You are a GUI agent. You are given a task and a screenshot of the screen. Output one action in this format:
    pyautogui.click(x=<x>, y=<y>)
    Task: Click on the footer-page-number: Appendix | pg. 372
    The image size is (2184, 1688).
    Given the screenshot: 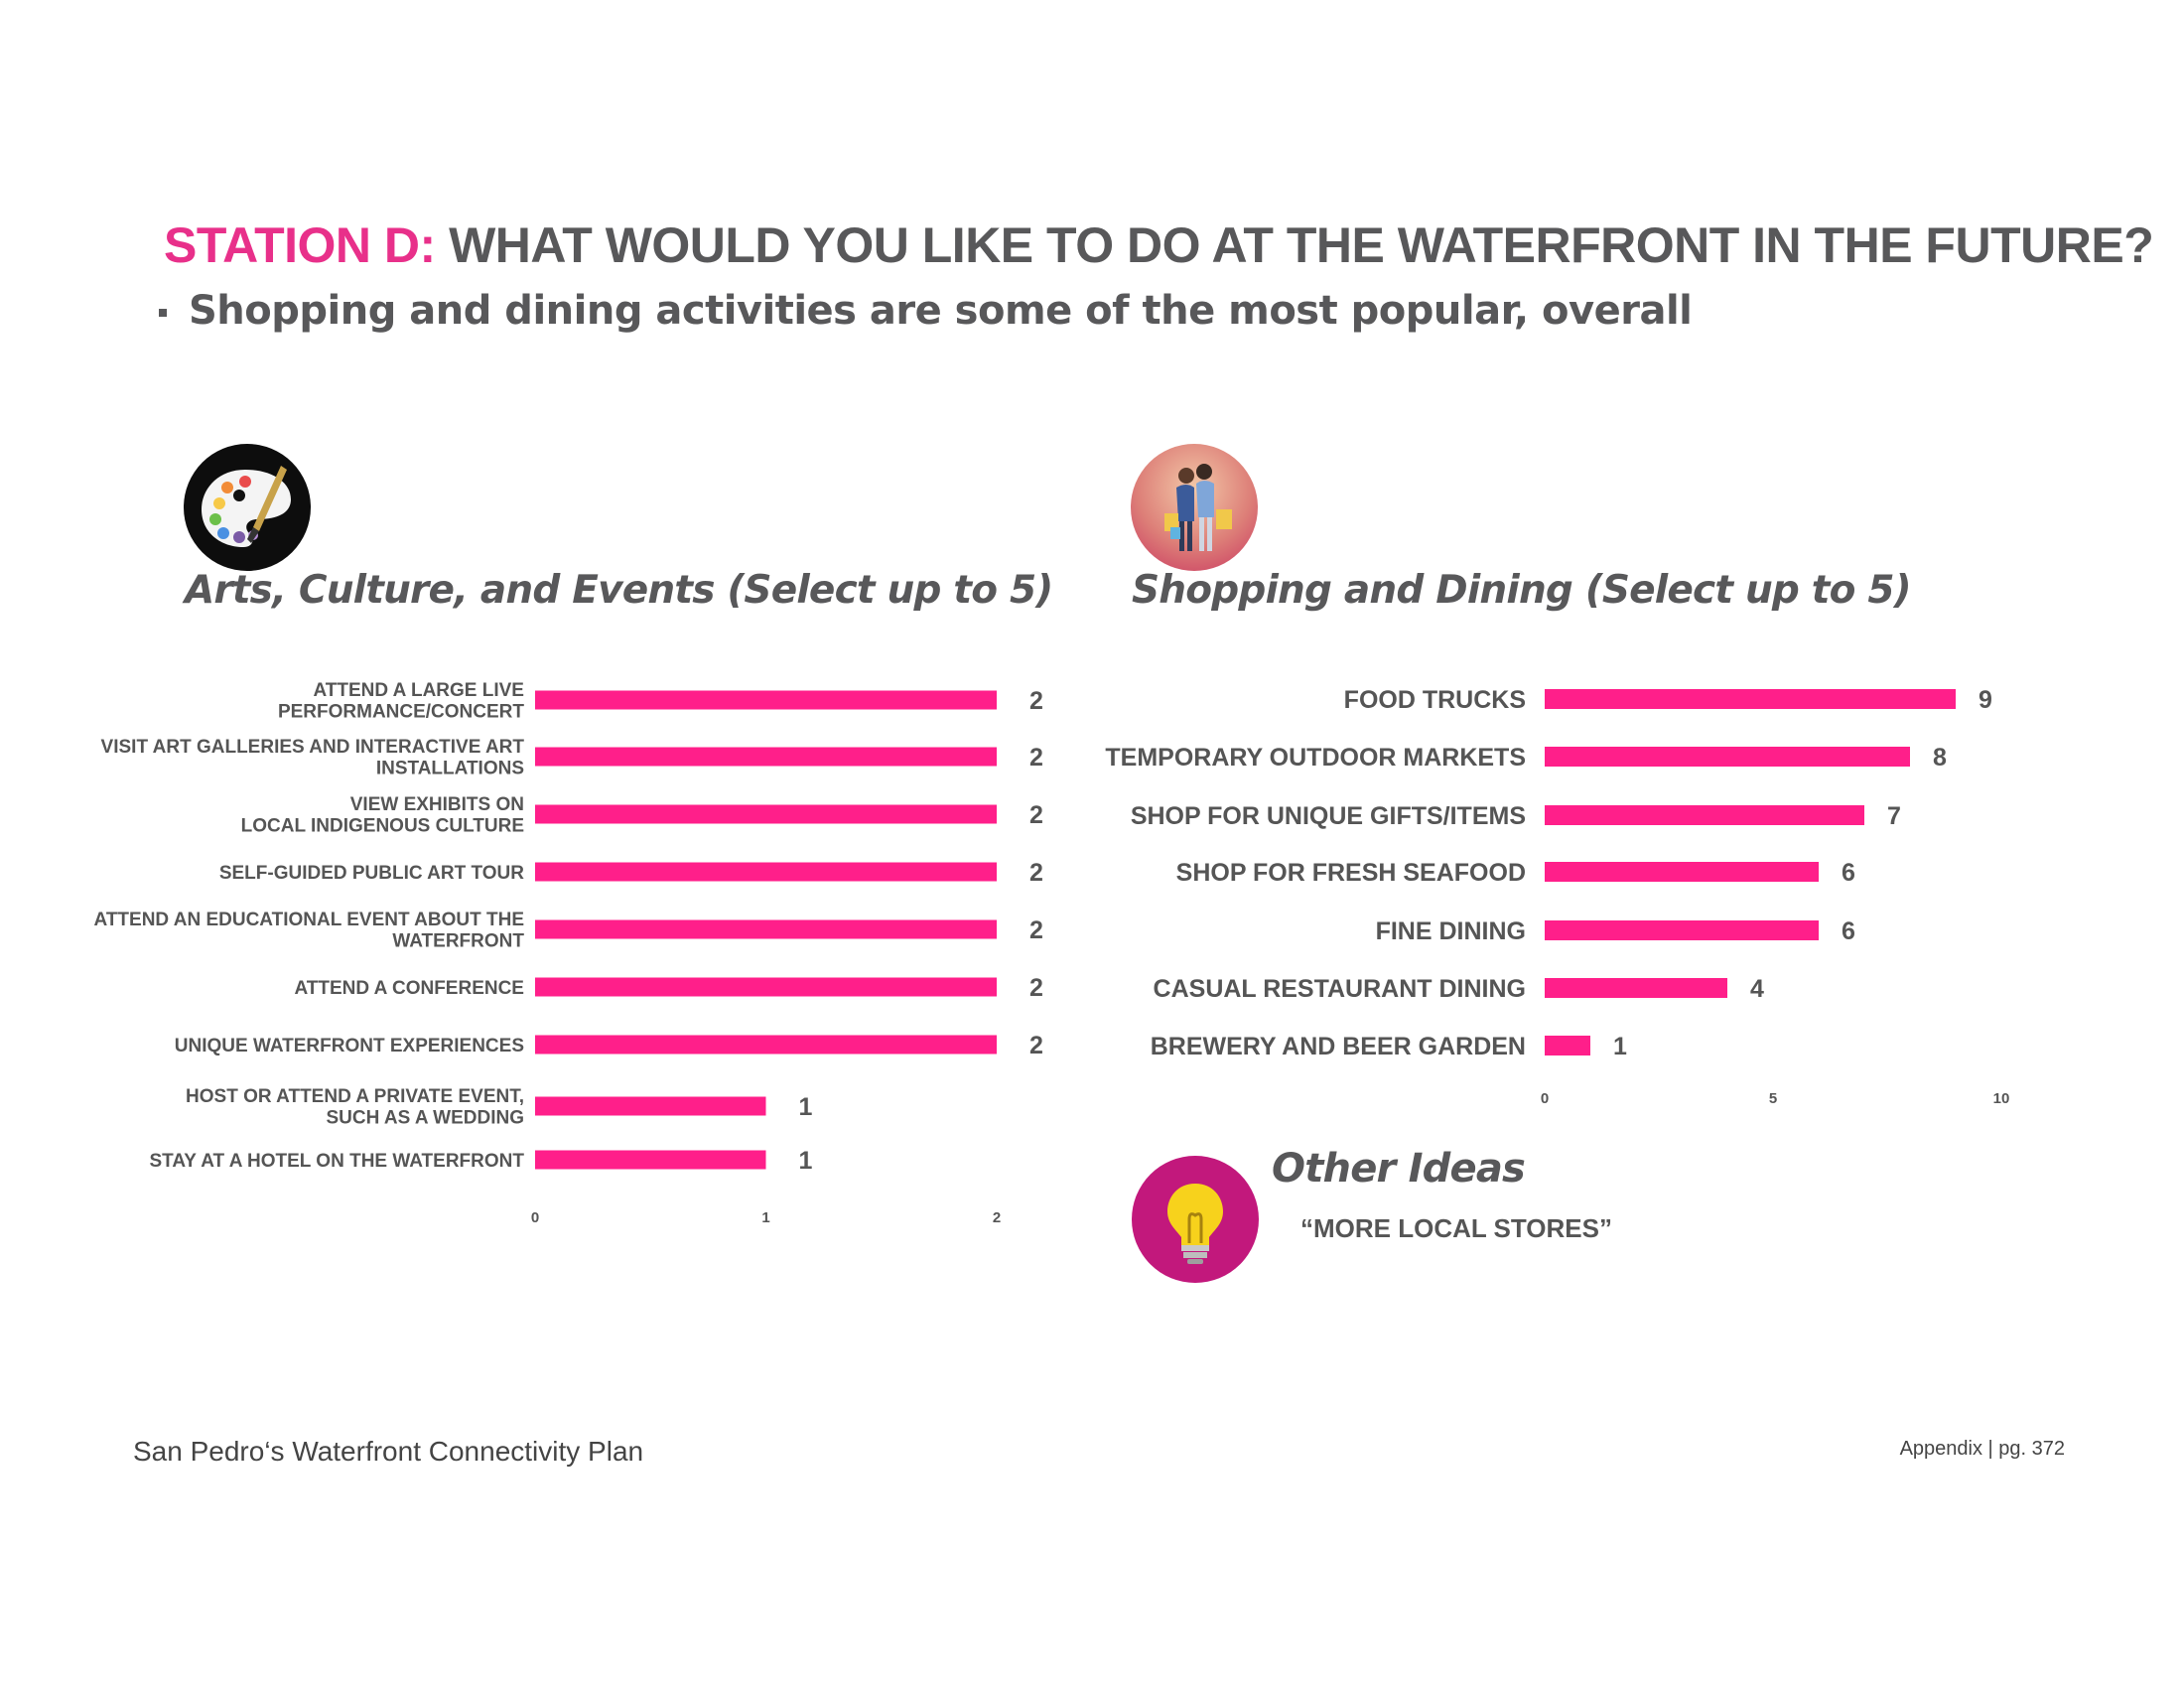 What is the action you would take?
    pyautogui.click(x=1982, y=1449)
    